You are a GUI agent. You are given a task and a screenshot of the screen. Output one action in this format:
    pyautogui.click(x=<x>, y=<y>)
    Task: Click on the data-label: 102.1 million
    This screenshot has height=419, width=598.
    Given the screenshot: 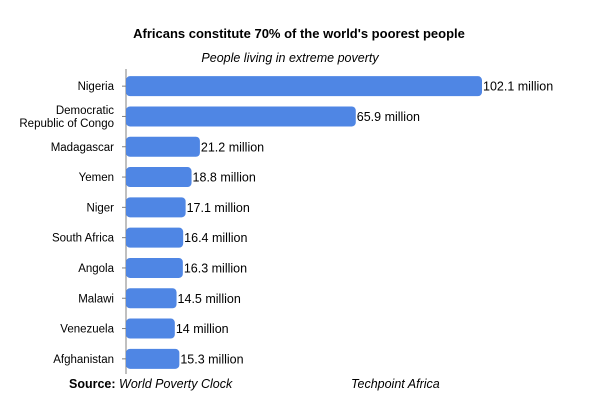 What is the action you would take?
    pyautogui.click(x=518, y=87)
    